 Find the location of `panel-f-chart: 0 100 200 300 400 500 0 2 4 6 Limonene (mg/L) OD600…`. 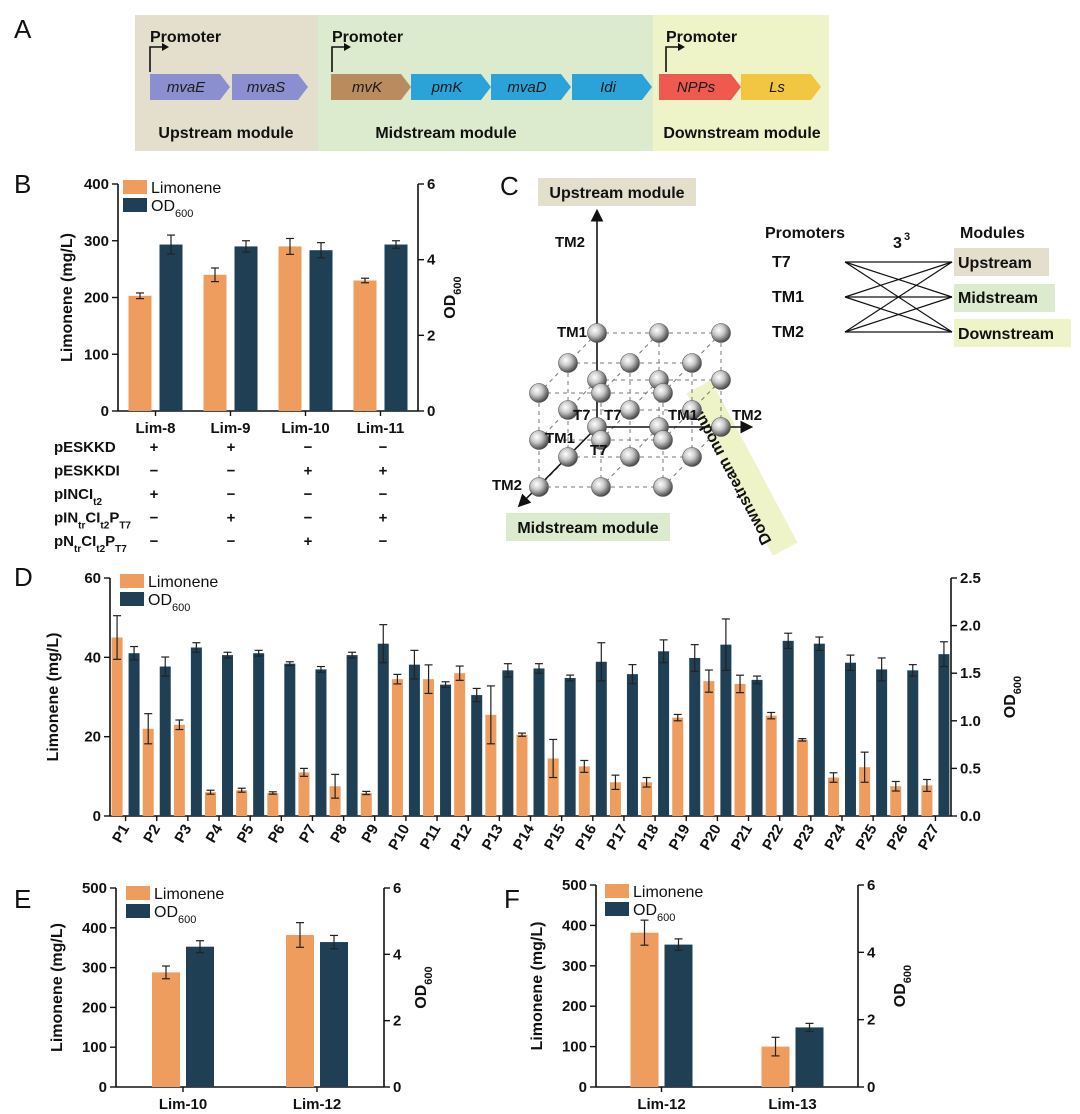

panel-f-chart: 0 100 200 300 400 500 0 2 4 6 Limonene (mg/L) OD600… is located at coordinates (721, 995).